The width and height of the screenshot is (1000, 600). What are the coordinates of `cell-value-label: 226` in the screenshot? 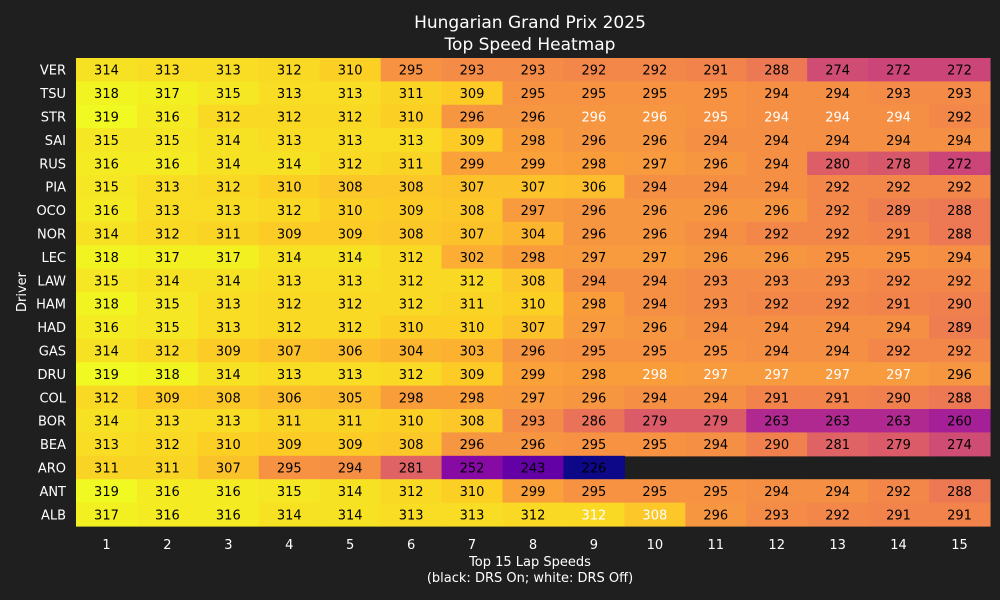 It's located at (593, 469).